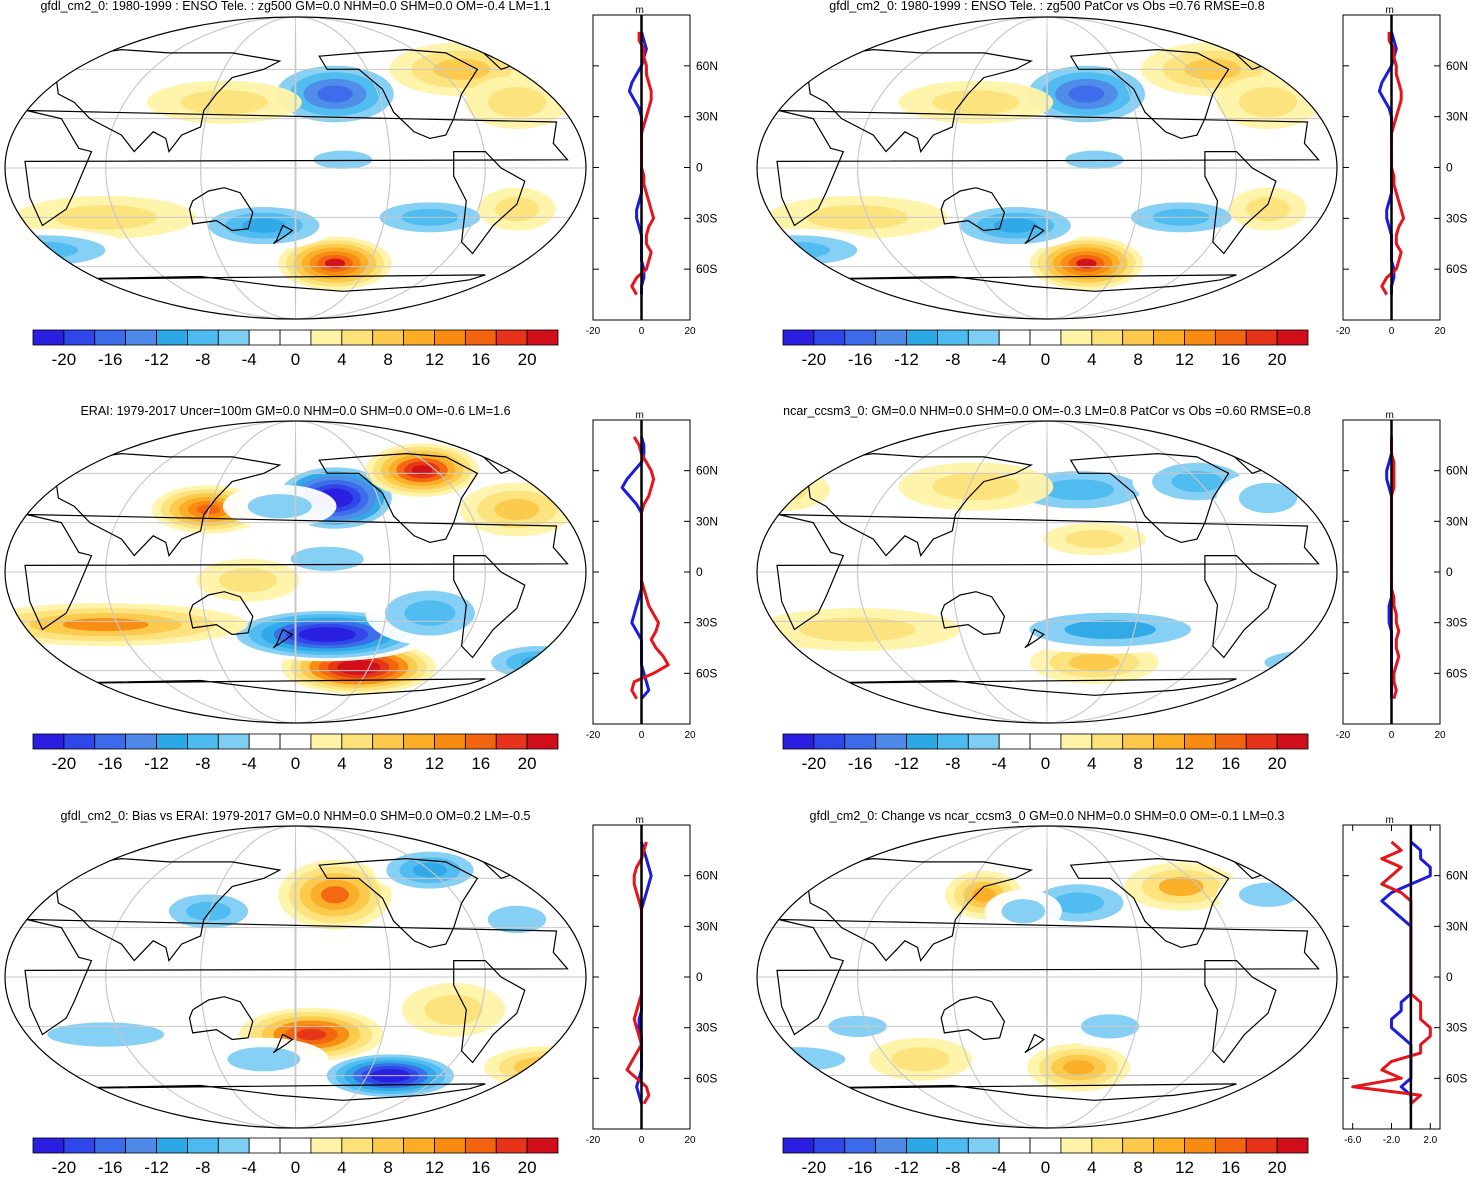 The height and width of the screenshot is (1184, 1483). What do you see at coordinates (640, 820) in the screenshot?
I see `zonal-unit-label: m` at bounding box center [640, 820].